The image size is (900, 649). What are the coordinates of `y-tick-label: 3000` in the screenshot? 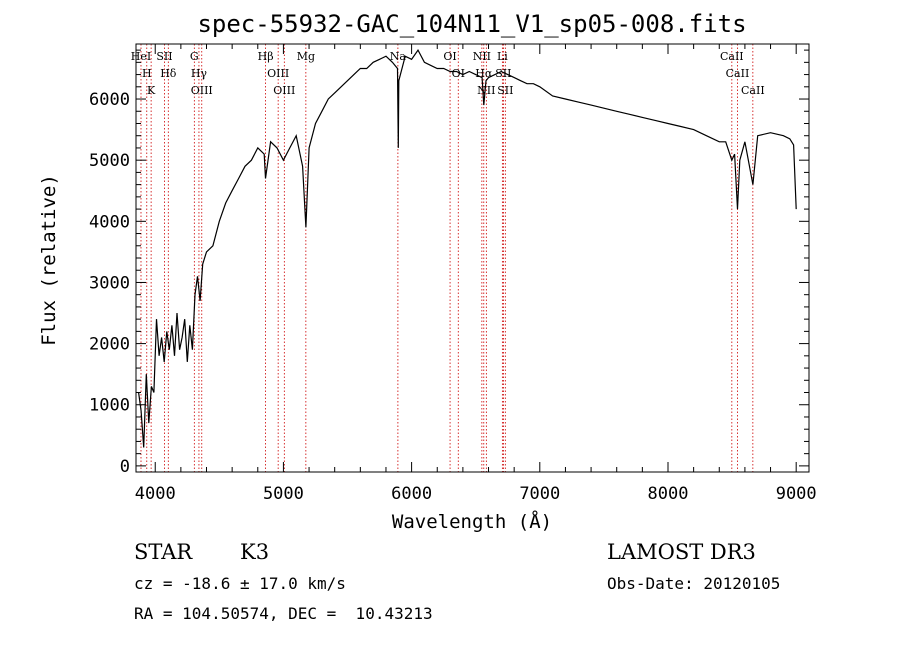 It's located at (109, 283).